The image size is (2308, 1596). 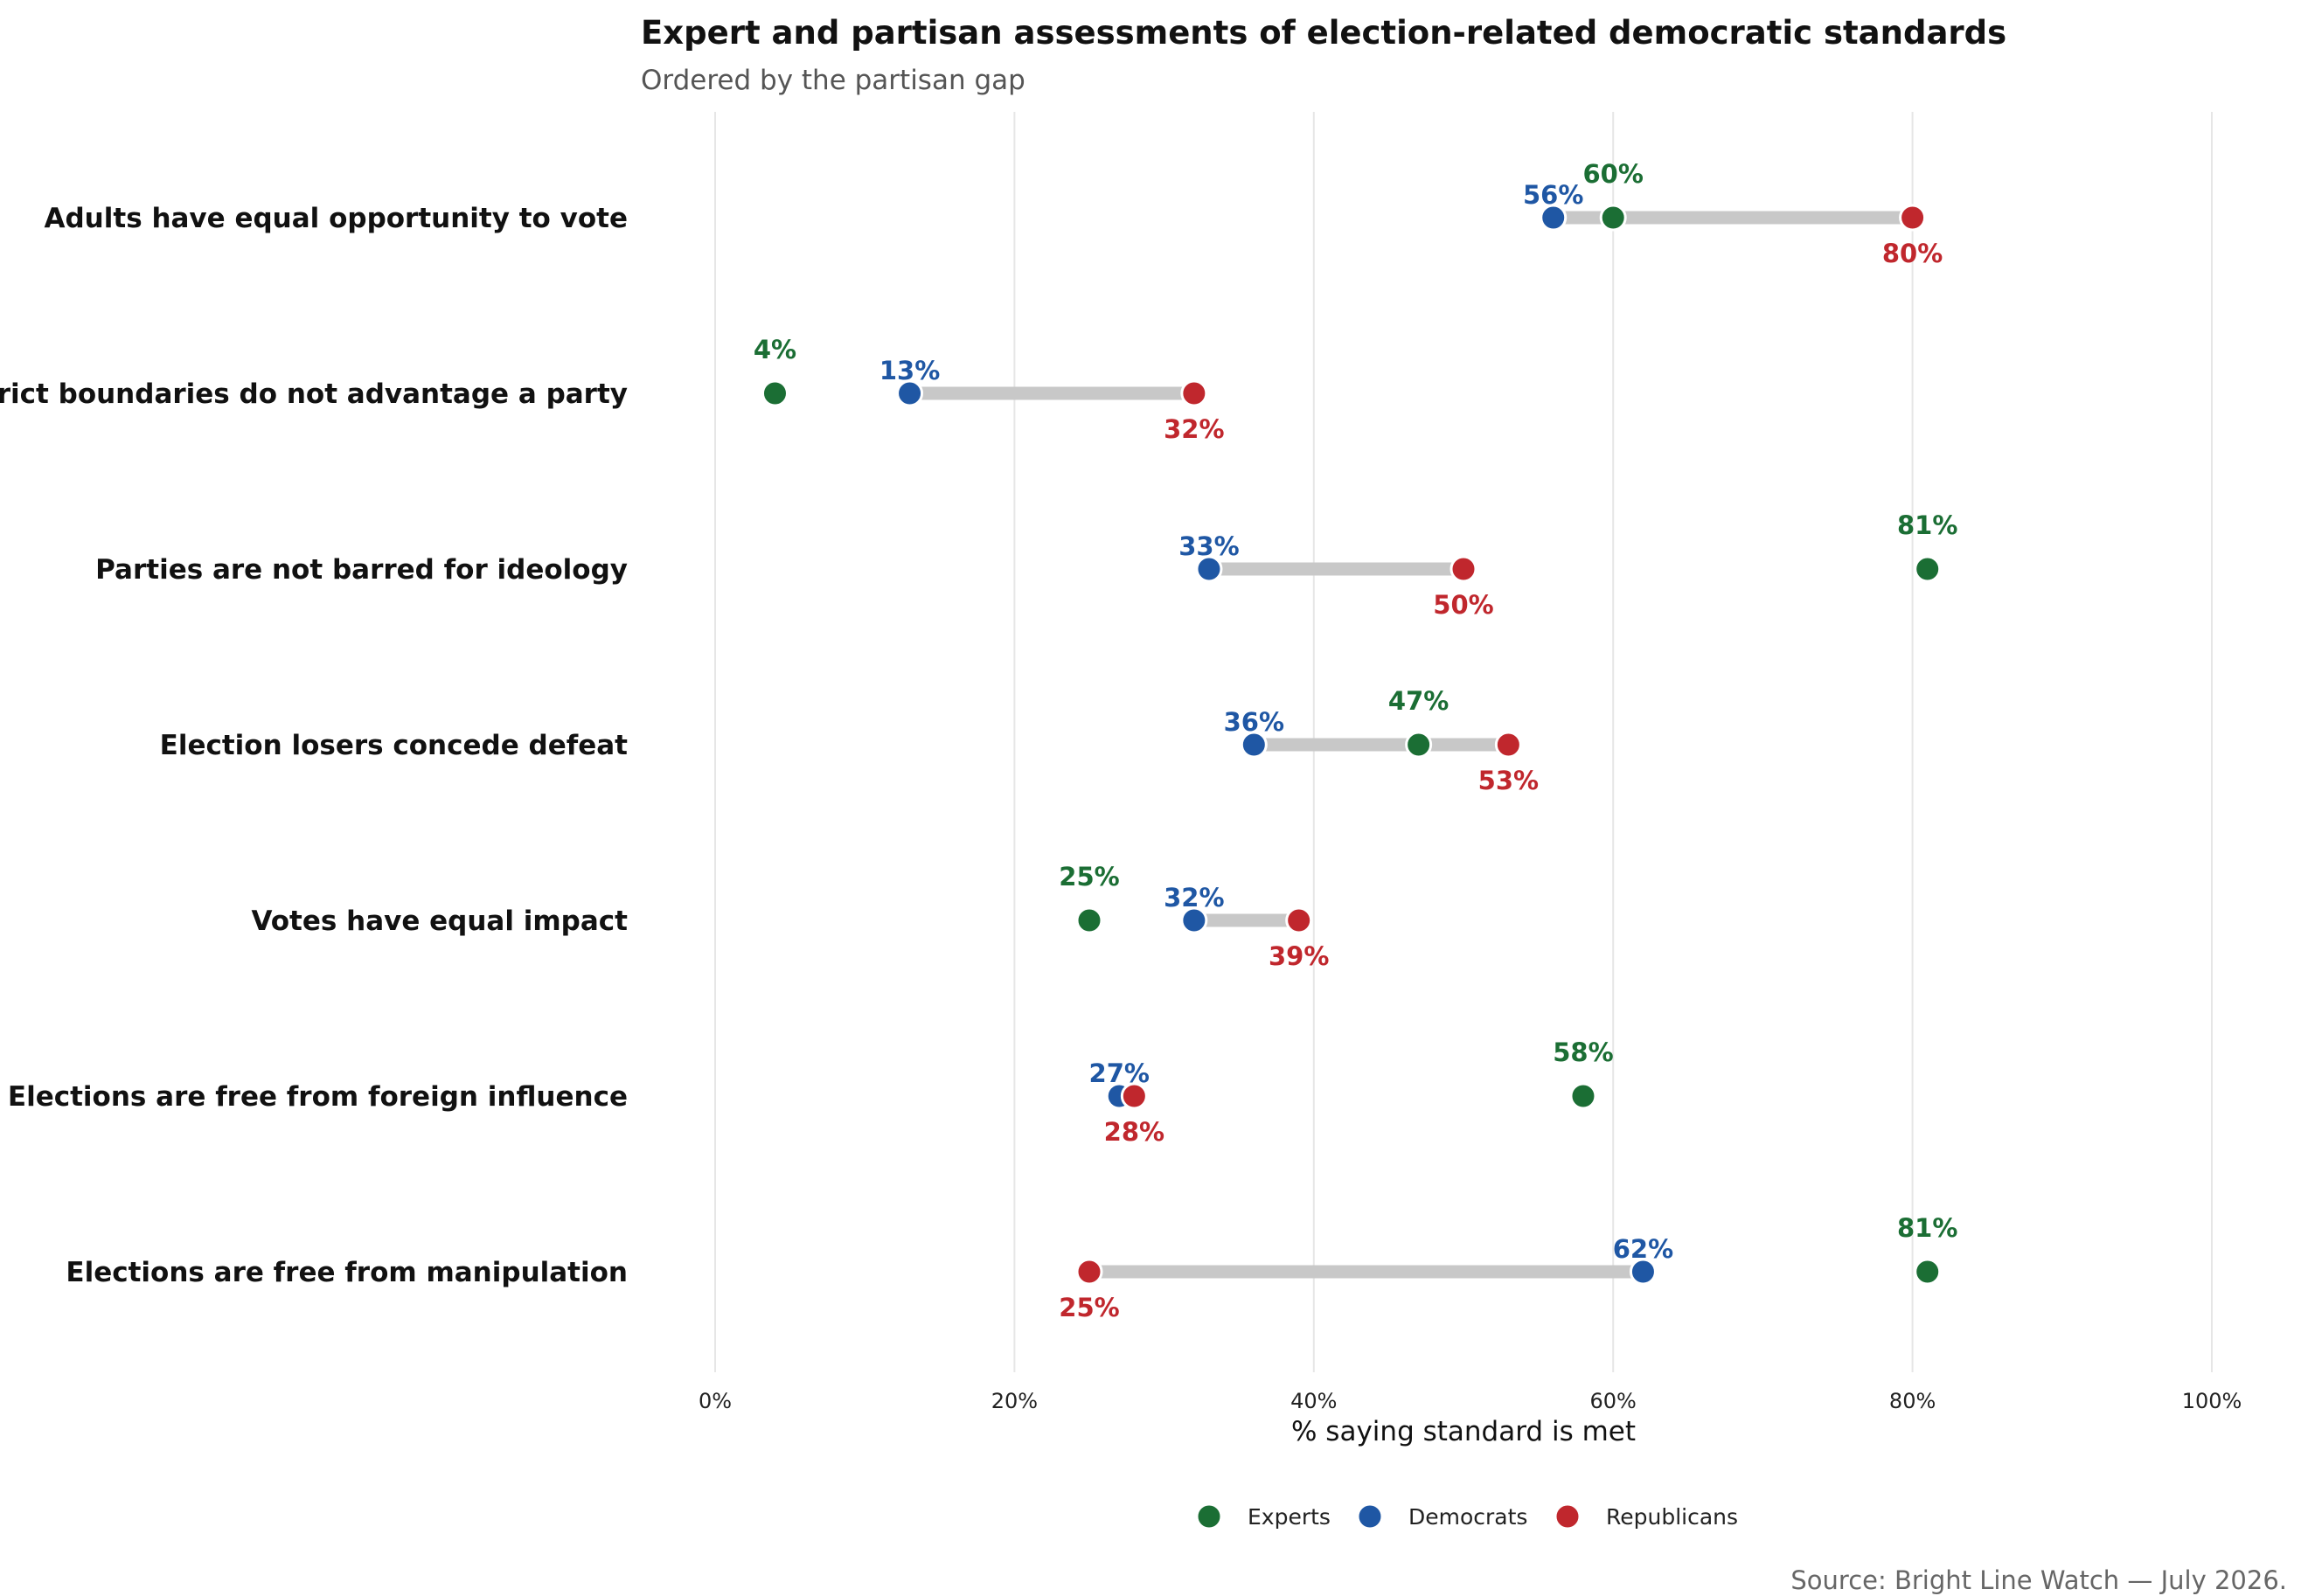 What do you see at coordinates (361, 570) in the screenshot?
I see `category-label: Parties are not barred for ideology` at bounding box center [361, 570].